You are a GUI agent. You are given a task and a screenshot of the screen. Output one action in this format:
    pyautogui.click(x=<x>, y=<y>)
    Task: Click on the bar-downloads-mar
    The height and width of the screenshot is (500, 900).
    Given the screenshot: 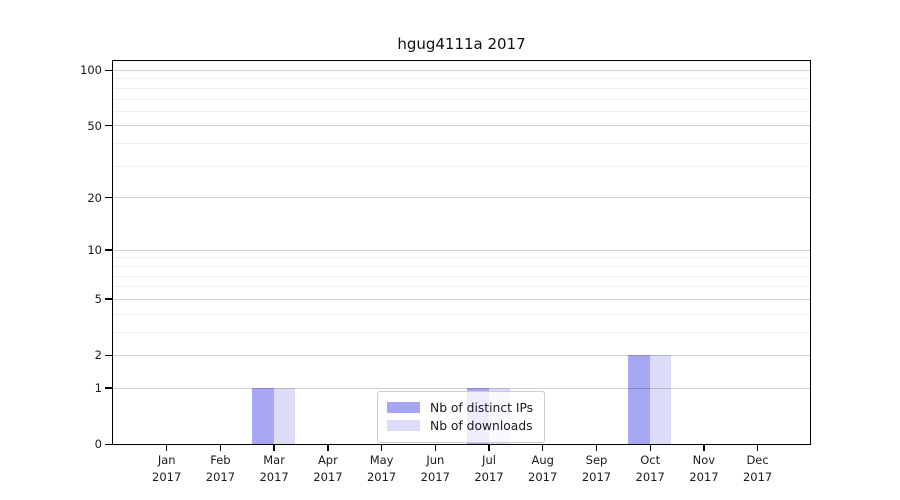 What is the action you would take?
    pyautogui.click(x=284, y=415)
    